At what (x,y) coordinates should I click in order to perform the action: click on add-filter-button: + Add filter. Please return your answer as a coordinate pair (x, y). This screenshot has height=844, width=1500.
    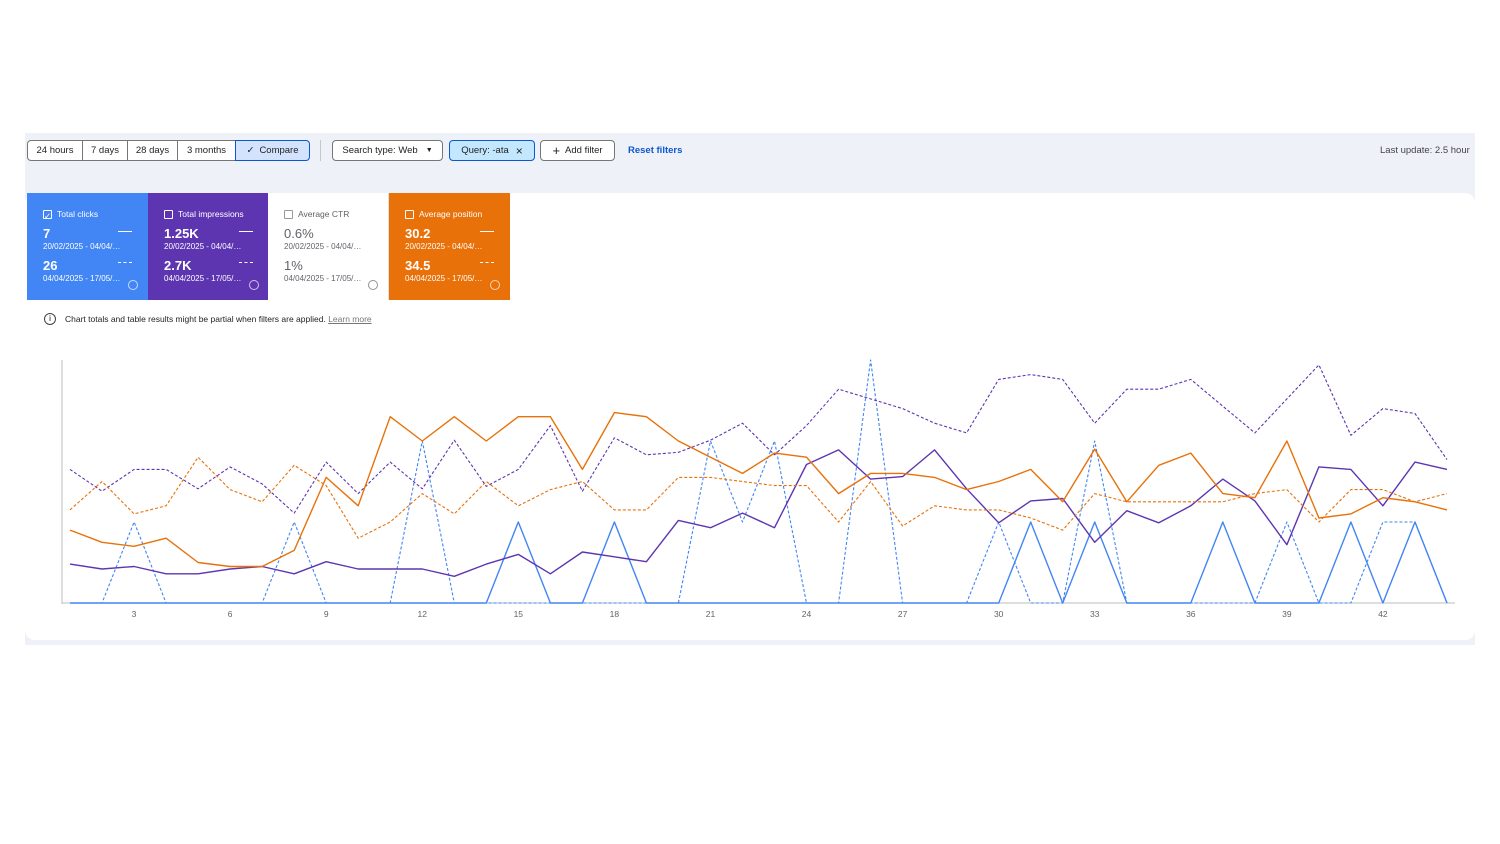
    Looking at the image, I should click on (577, 150).